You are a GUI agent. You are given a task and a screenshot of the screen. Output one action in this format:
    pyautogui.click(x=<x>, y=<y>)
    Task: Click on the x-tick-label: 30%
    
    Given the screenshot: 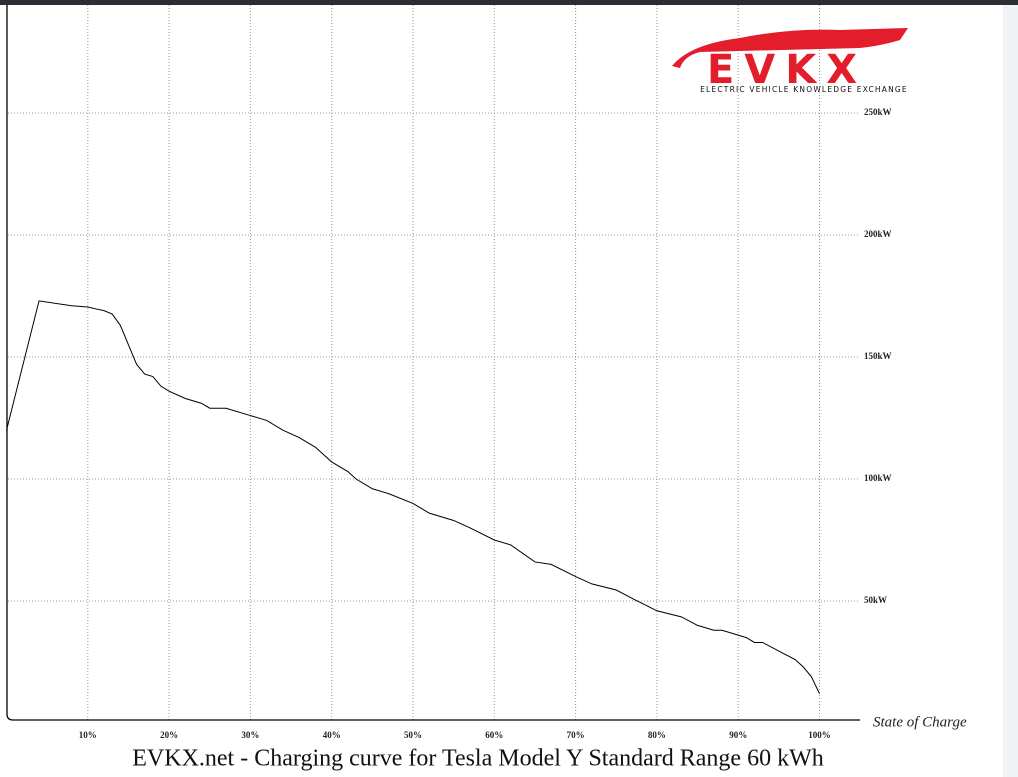 What is the action you would take?
    pyautogui.click(x=250, y=735)
    